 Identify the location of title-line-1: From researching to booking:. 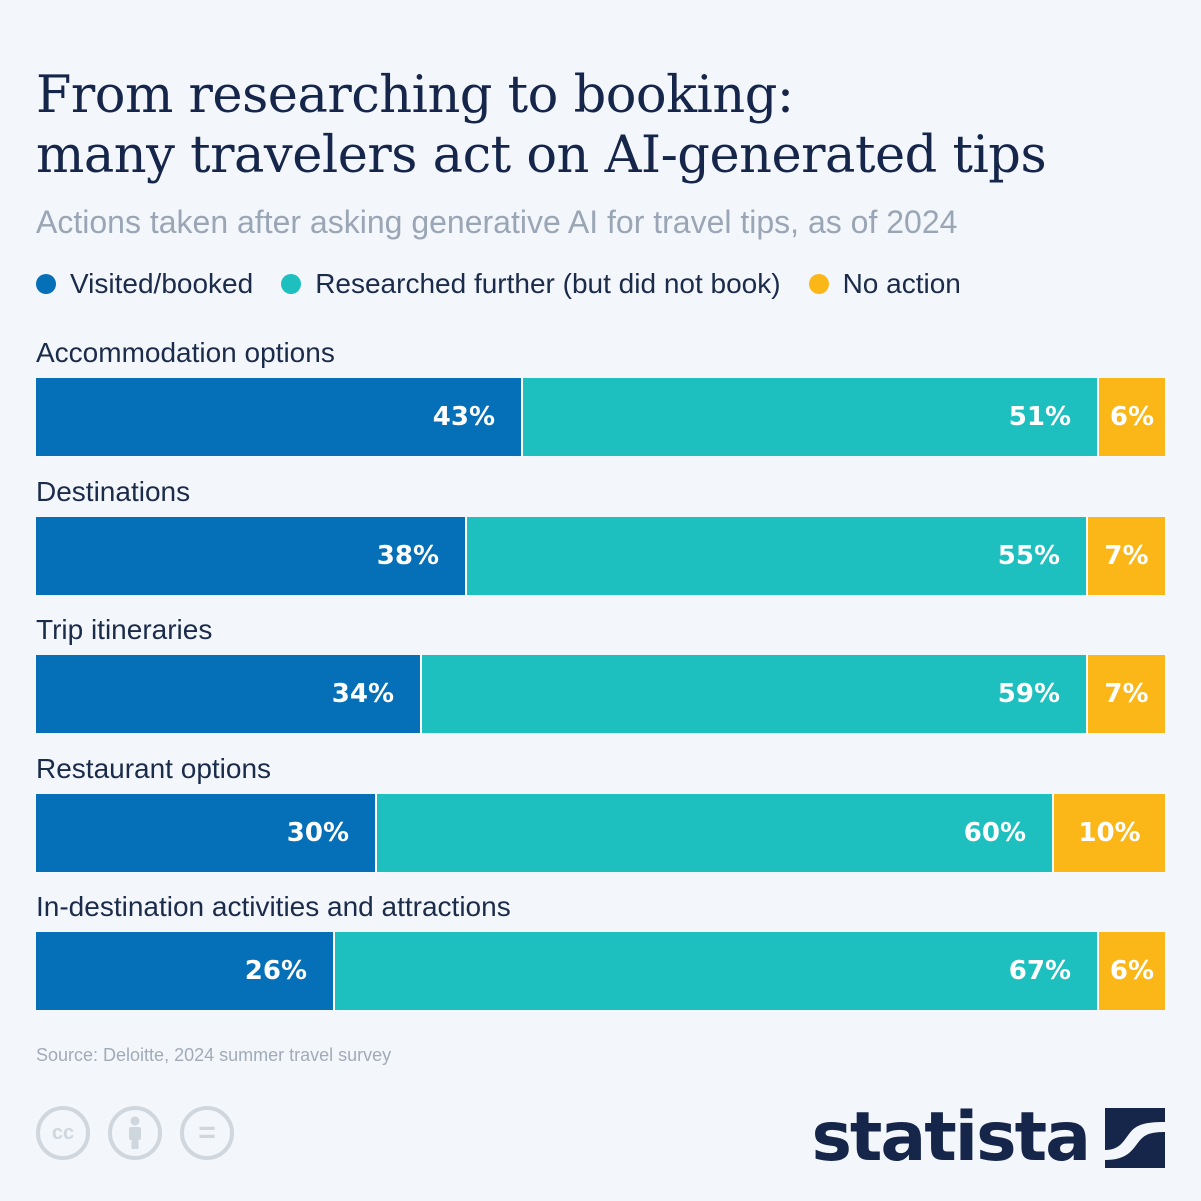
(415, 95).